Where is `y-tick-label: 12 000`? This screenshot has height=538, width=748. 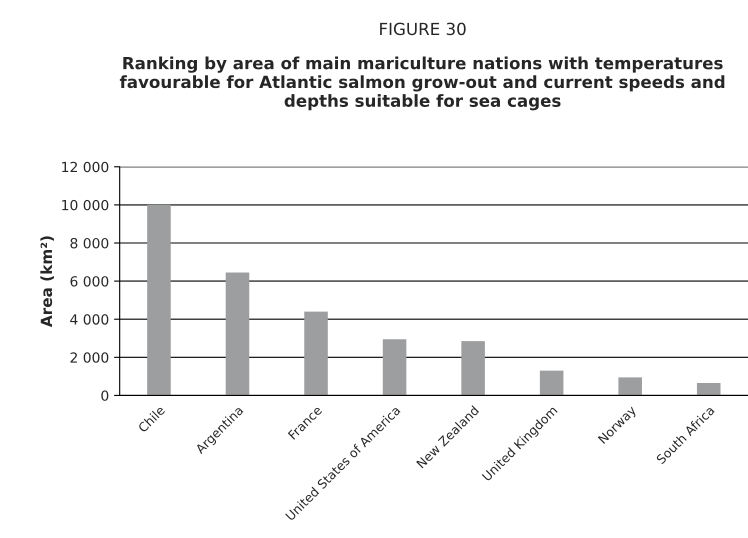 y-tick-label: 12 000 is located at coordinates (85, 167).